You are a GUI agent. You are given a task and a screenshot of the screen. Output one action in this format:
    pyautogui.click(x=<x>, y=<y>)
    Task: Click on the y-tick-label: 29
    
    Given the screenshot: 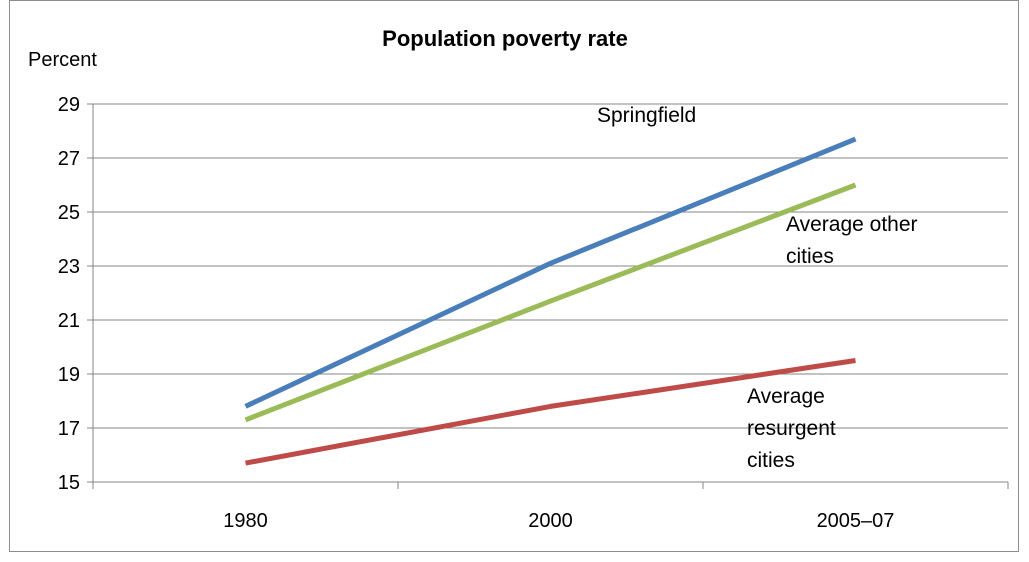 What is the action you would take?
    pyautogui.click(x=69, y=105)
    